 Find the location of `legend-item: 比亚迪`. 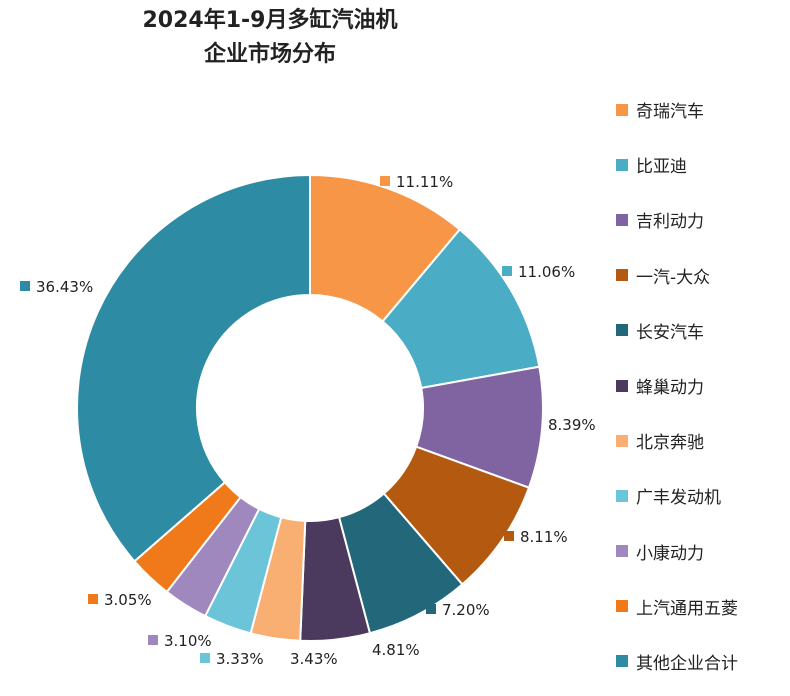

legend-item: 比亚迪 is located at coordinates (701, 164).